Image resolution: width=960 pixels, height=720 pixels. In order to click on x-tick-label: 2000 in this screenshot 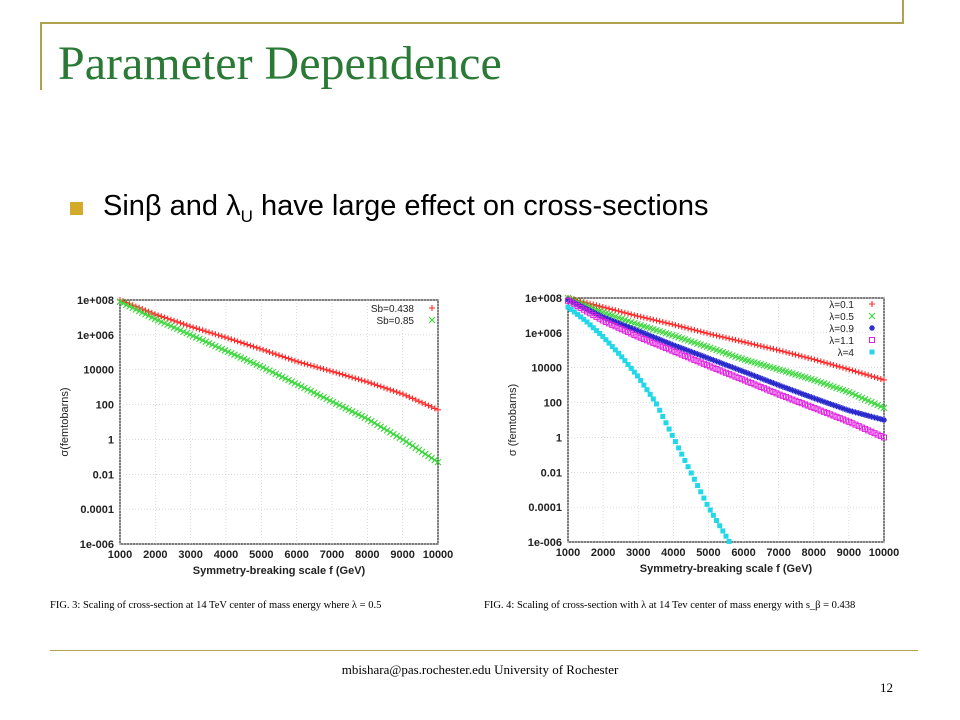, I will do `click(603, 553)`.